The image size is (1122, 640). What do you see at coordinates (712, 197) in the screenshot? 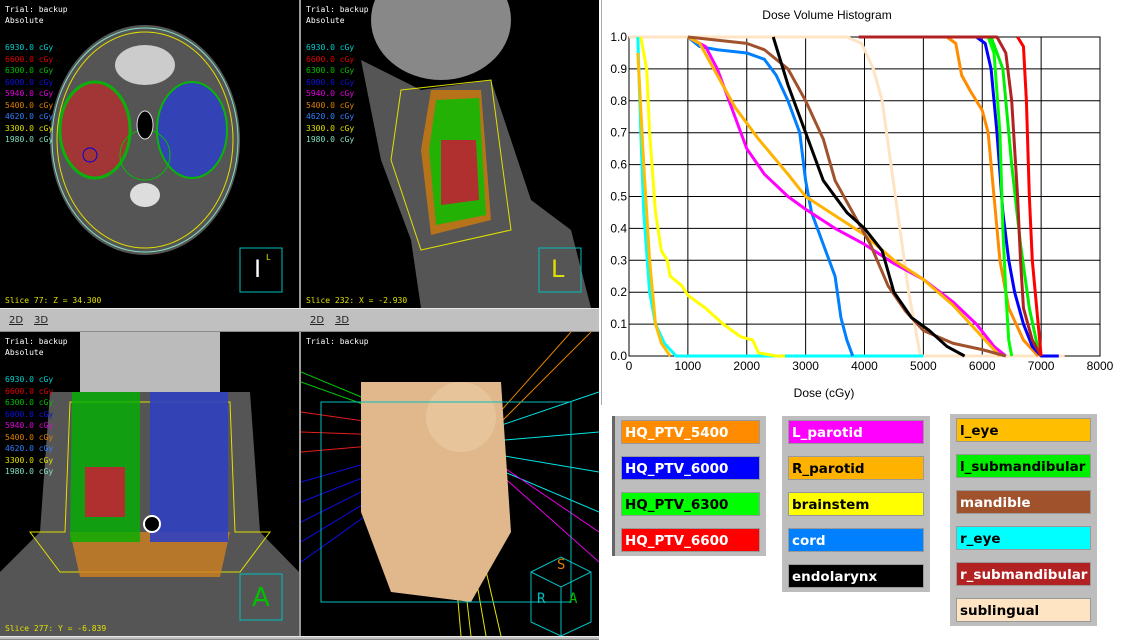
I see `dvh-curve-brainstem` at bounding box center [712, 197].